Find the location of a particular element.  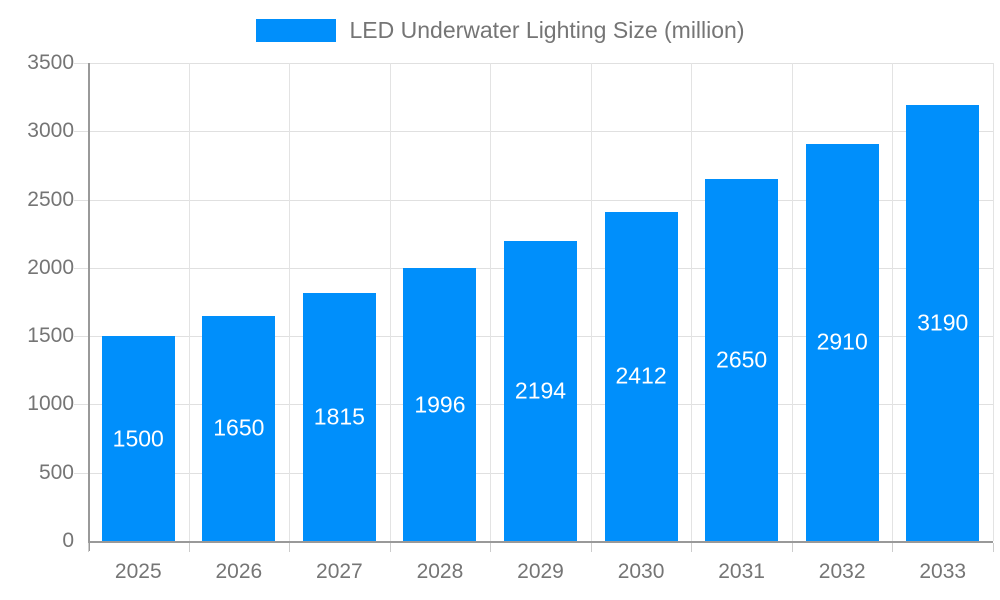

y-axis-line is located at coordinates (89, 307).